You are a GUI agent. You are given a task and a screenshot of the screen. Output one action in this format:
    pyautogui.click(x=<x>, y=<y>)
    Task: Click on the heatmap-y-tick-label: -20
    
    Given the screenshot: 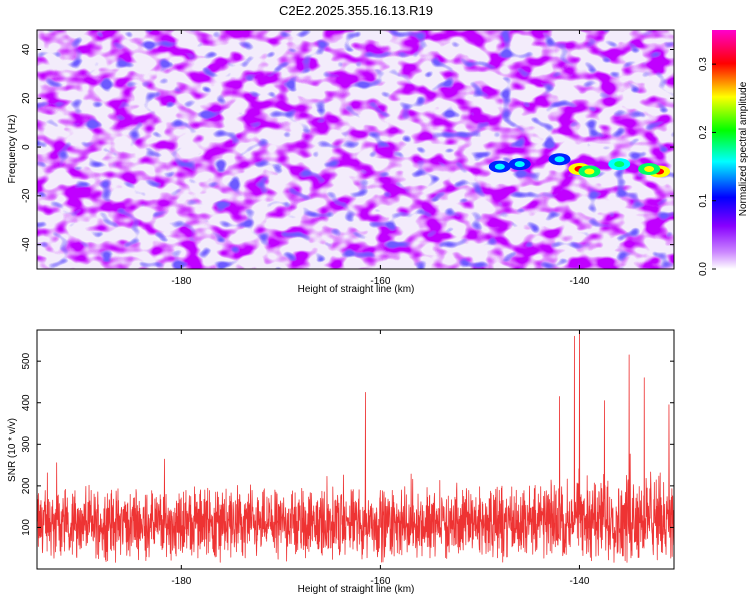 What is the action you would take?
    pyautogui.click(x=26, y=195)
    